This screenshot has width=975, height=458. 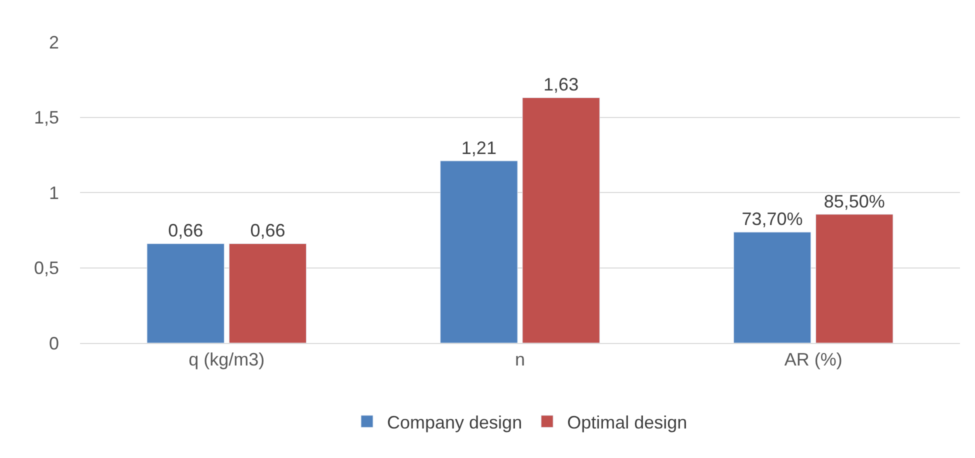 What do you see at coordinates (478, 148) in the screenshot?
I see `data-label: 1,21` at bounding box center [478, 148].